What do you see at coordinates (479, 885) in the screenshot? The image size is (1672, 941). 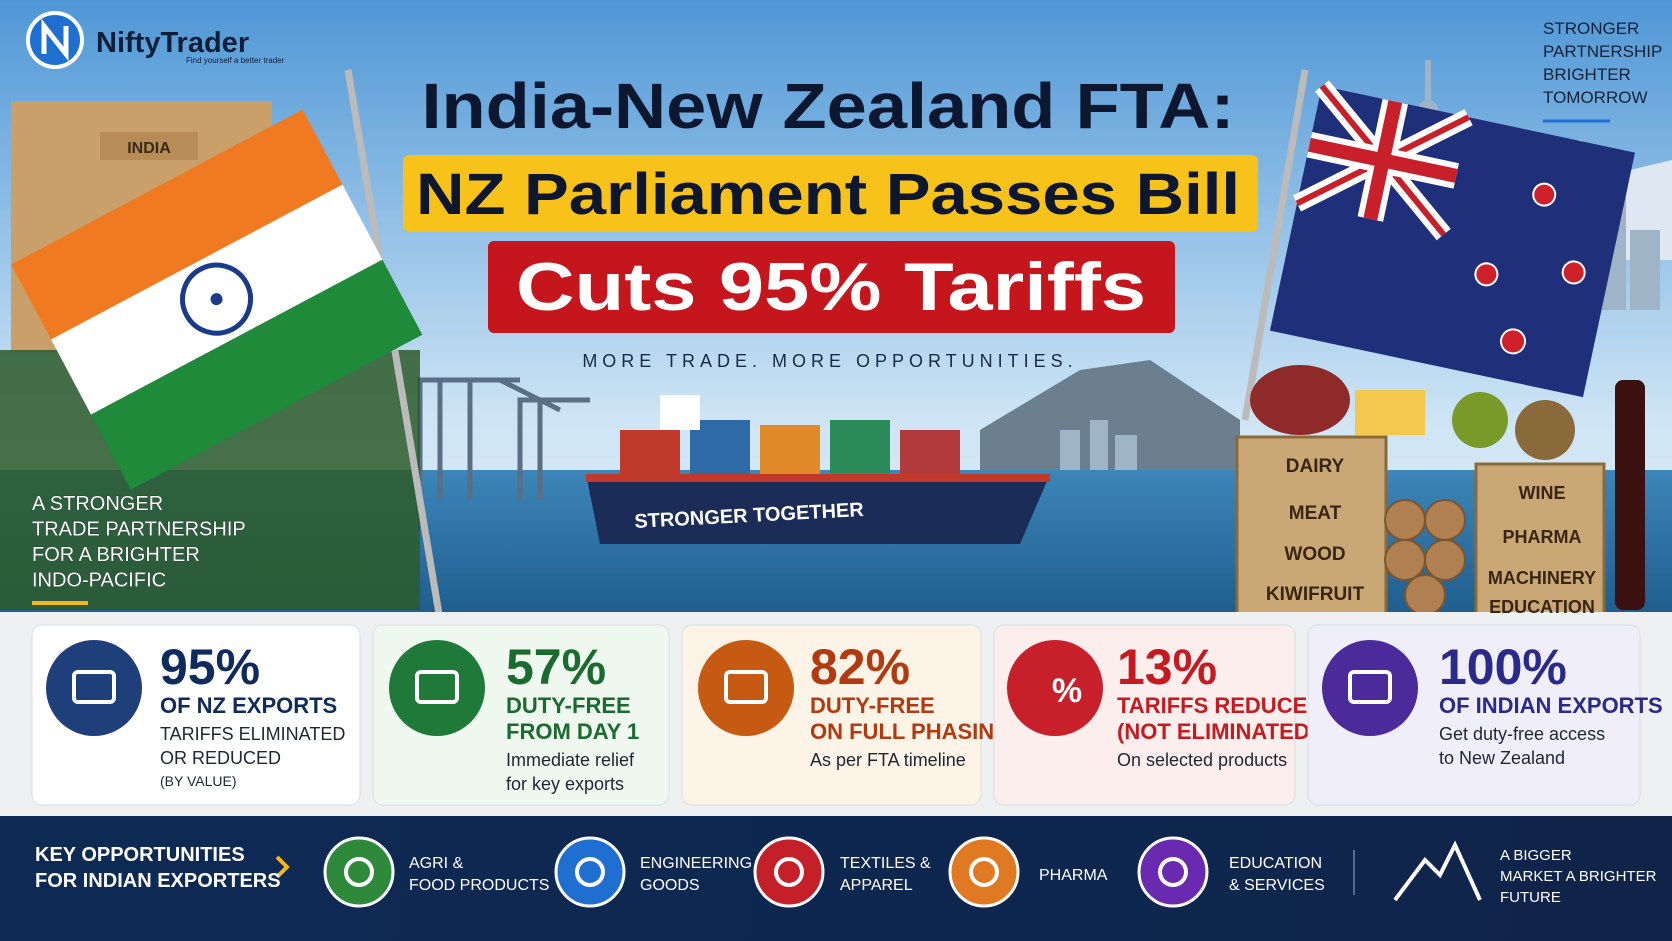 I see `opportunity-label: FOOD PRODUCTS` at bounding box center [479, 885].